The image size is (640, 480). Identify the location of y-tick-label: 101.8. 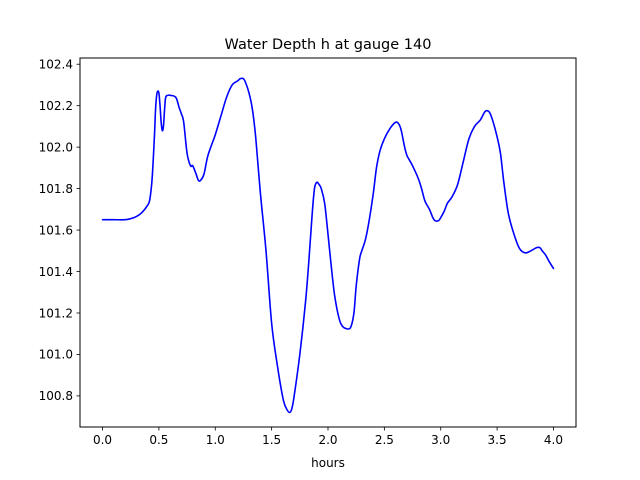
(56, 189).